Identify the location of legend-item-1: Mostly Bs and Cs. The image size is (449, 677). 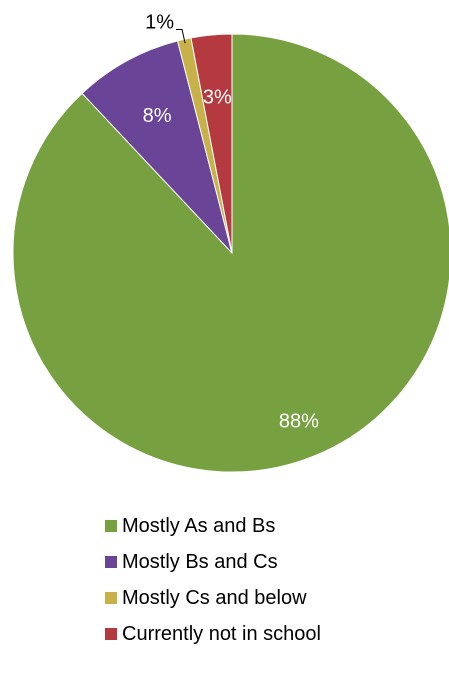
(270, 562).